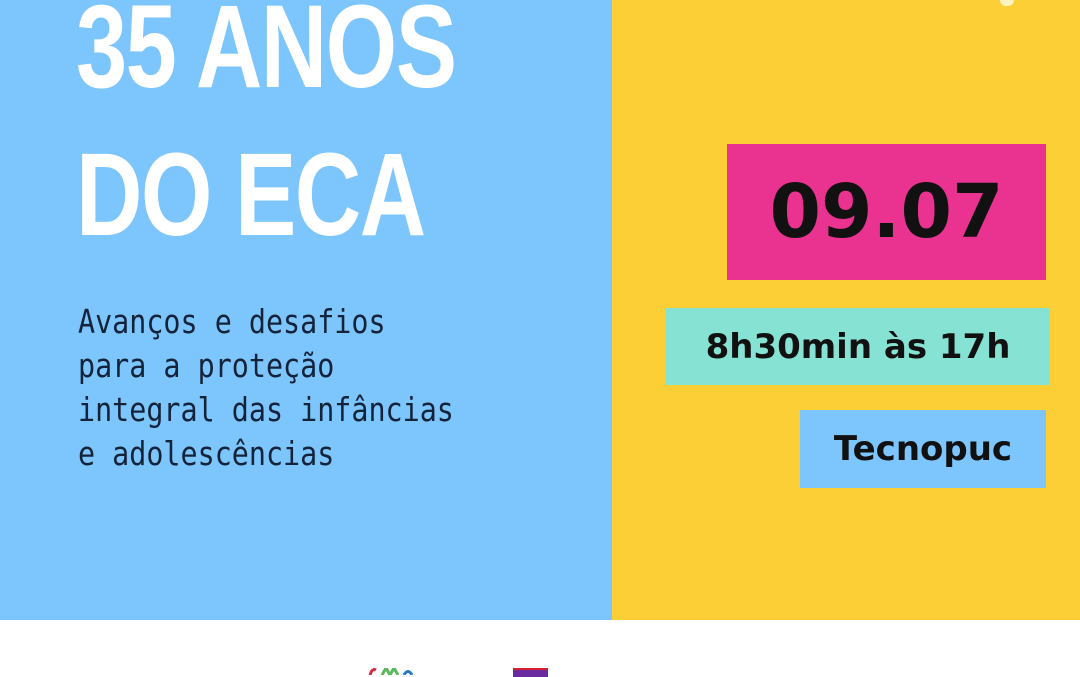 This screenshot has height=677, width=1080. Describe the element at coordinates (1007, 3) in the screenshot. I see `decorative-shape` at that location.